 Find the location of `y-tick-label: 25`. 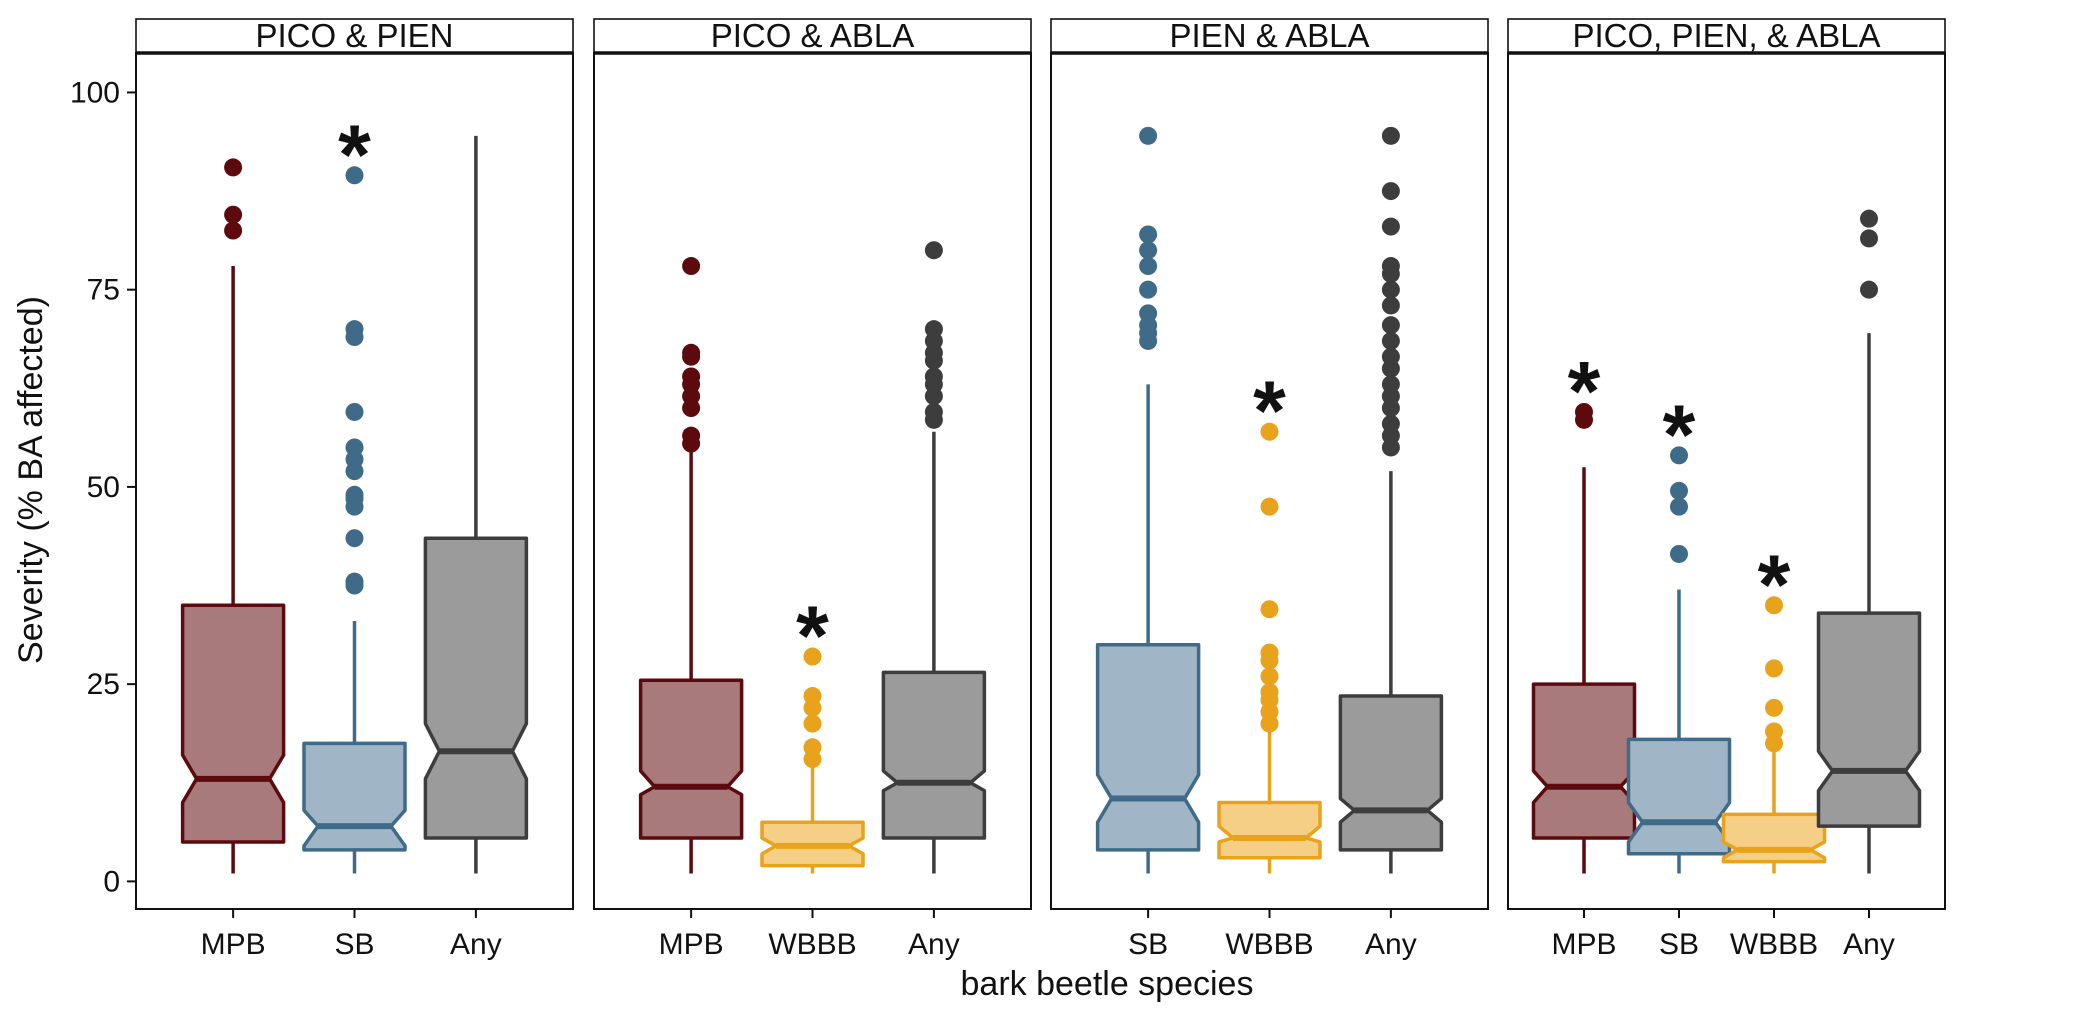

y-tick-label: 25 is located at coordinates (103, 684).